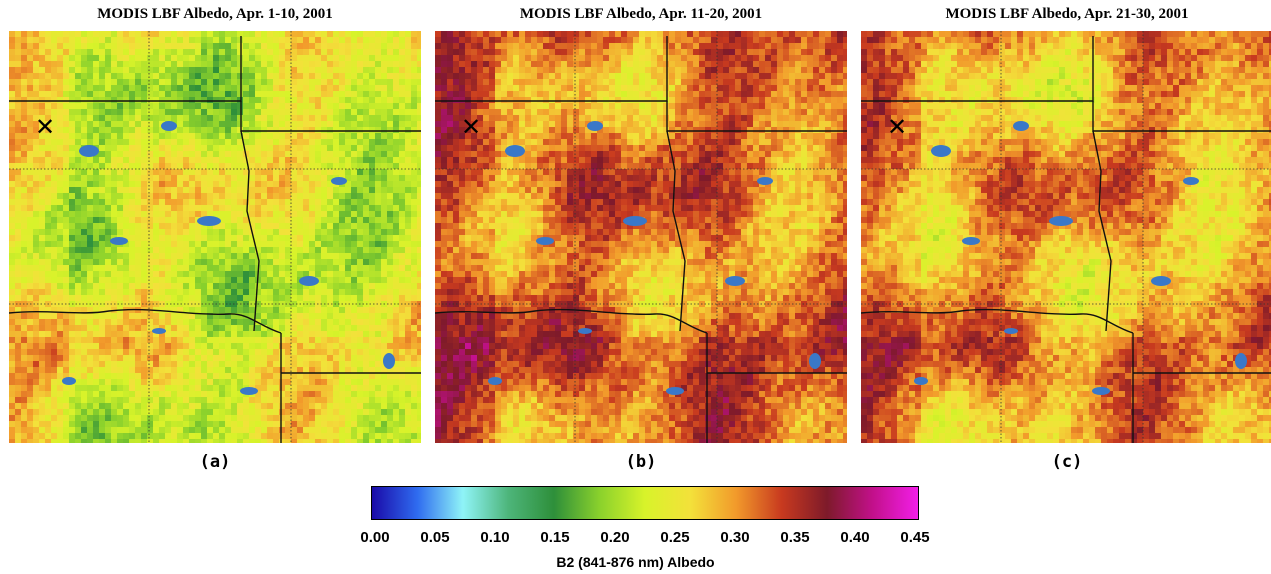 This screenshot has height=574, width=1271. Describe the element at coordinates (1067, 462) in the screenshot. I see `panel-label: (c)` at that location.